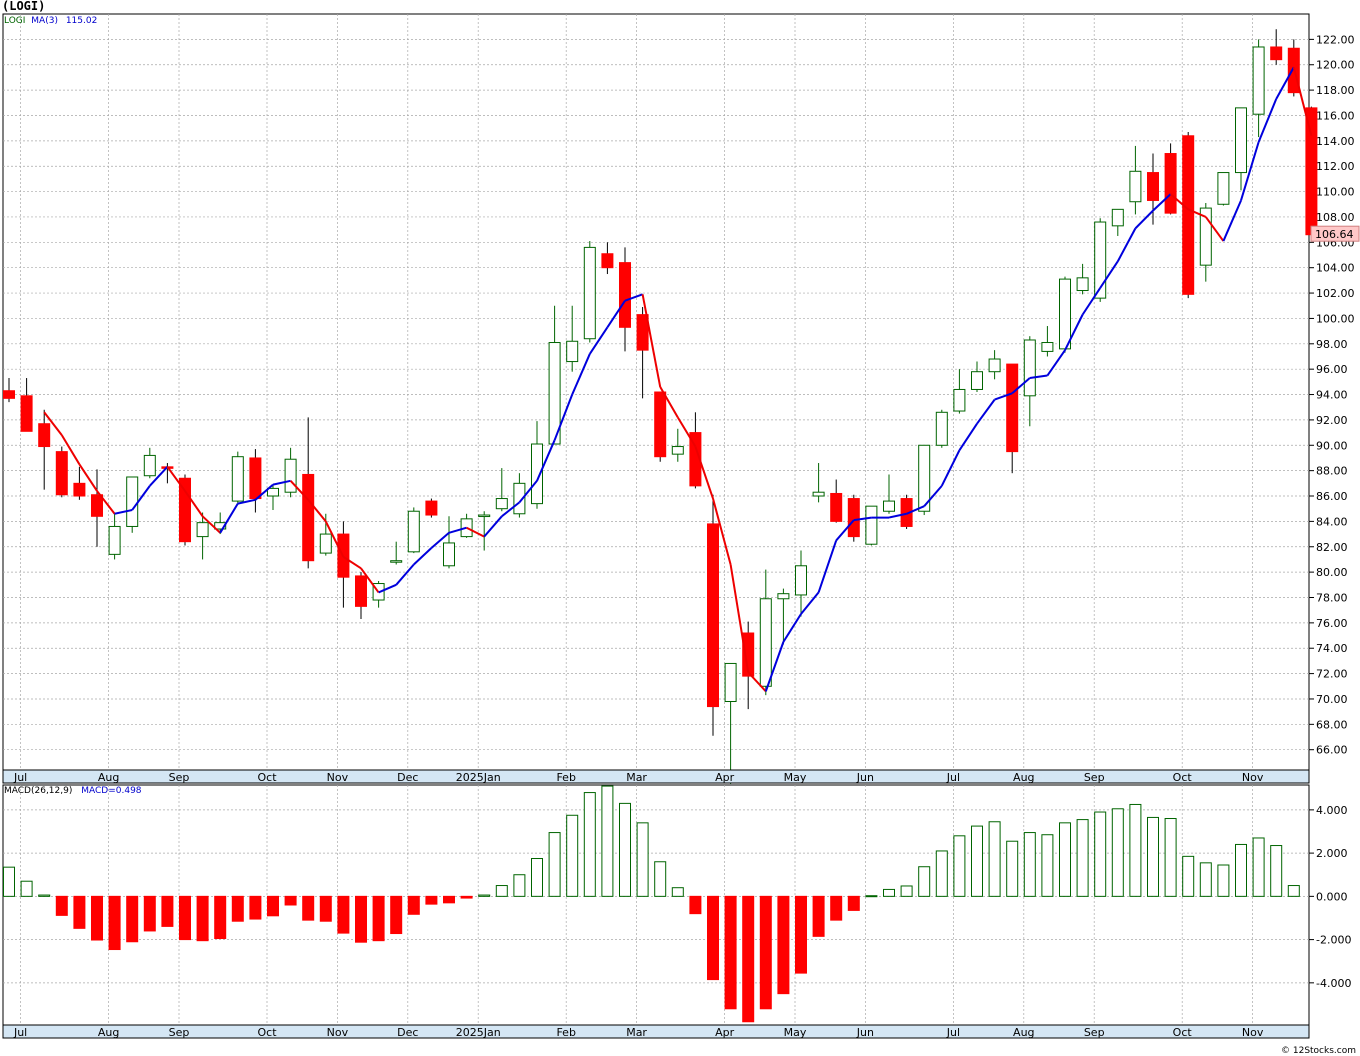 The height and width of the screenshot is (1056, 1360). Describe the element at coordinates (636, 1032) in the screenshot. I see `macd-x-tick-label: Mar` at that location.